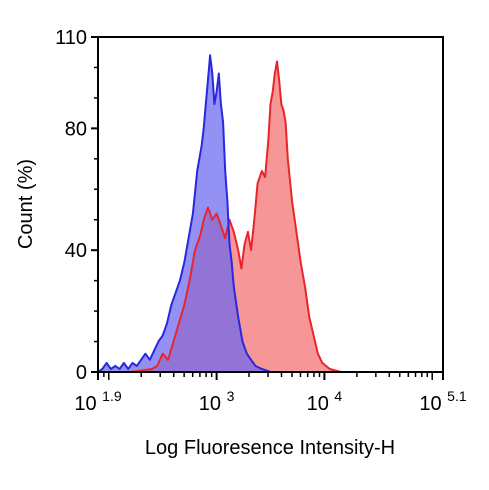 The height and width of the screenshot is (490, 489). Describe the element at coordinates (71, 38) in the screenshot. I see `y-tick-label: 110` at that location.